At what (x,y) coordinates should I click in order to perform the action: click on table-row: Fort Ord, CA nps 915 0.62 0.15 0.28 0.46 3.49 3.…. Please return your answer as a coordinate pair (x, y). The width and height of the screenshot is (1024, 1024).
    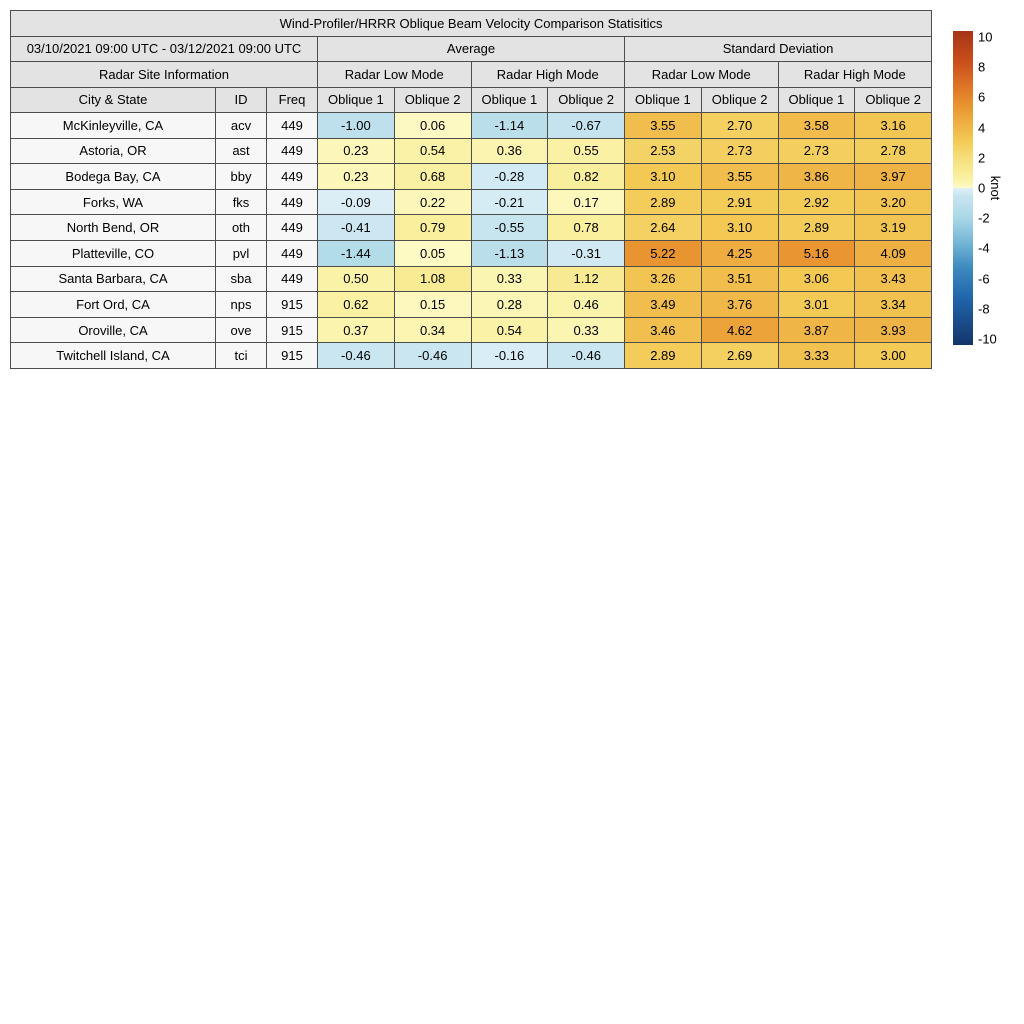
    Looking at the image, I should click on (471, 304).